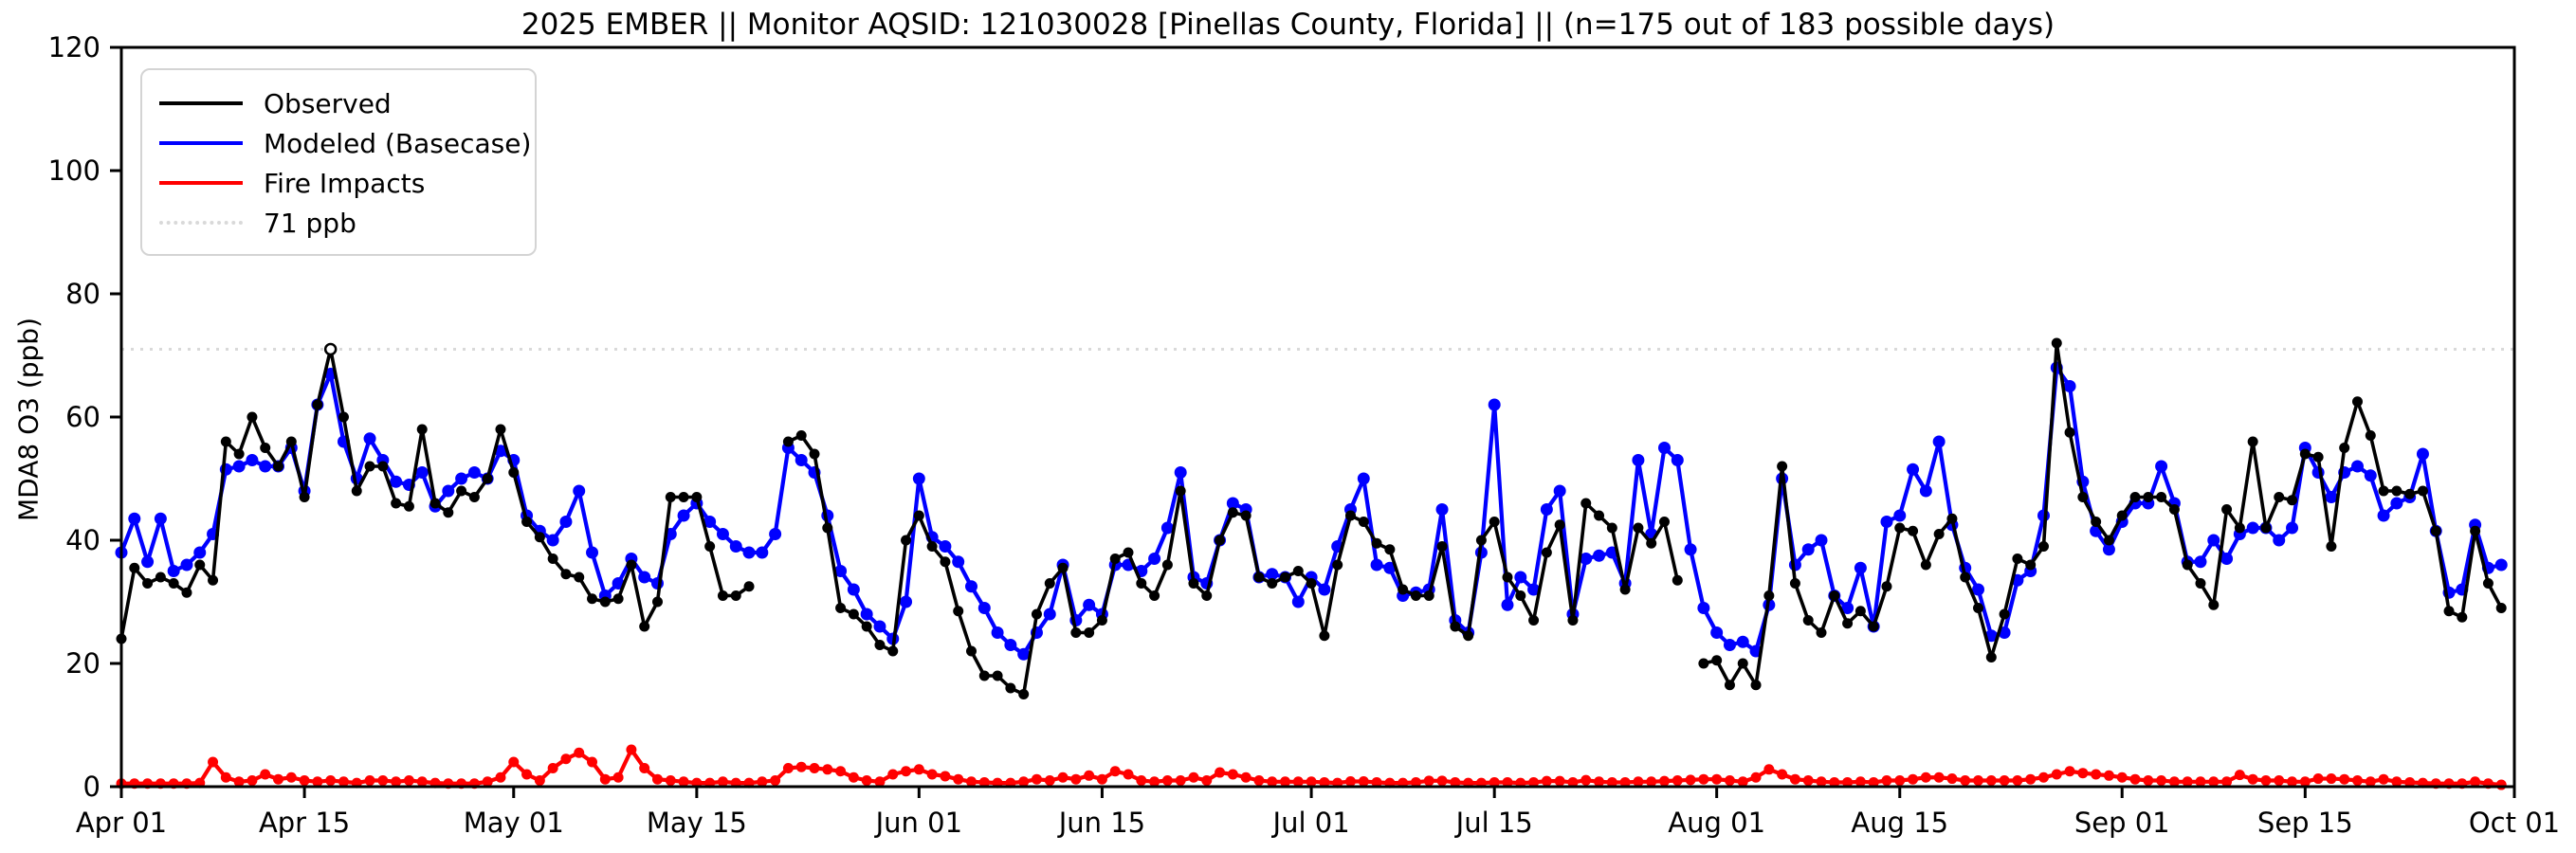 The height and width of the screenshot is (853, 2576). Describe the element at coordinates (1716, 823) in the screenshot. I see `x-tick-label: Aug 01` at that location.